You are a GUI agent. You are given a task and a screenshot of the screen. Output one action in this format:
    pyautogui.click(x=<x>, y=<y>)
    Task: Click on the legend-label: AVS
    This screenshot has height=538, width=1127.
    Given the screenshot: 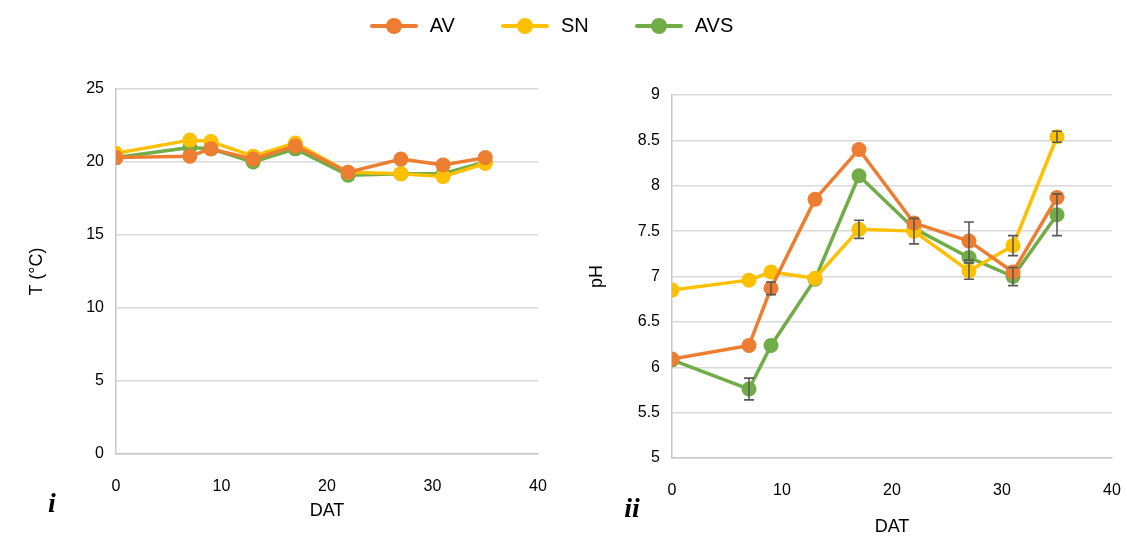 What is the action you would take?
    pyautogui.click(x=714, y=25)
    